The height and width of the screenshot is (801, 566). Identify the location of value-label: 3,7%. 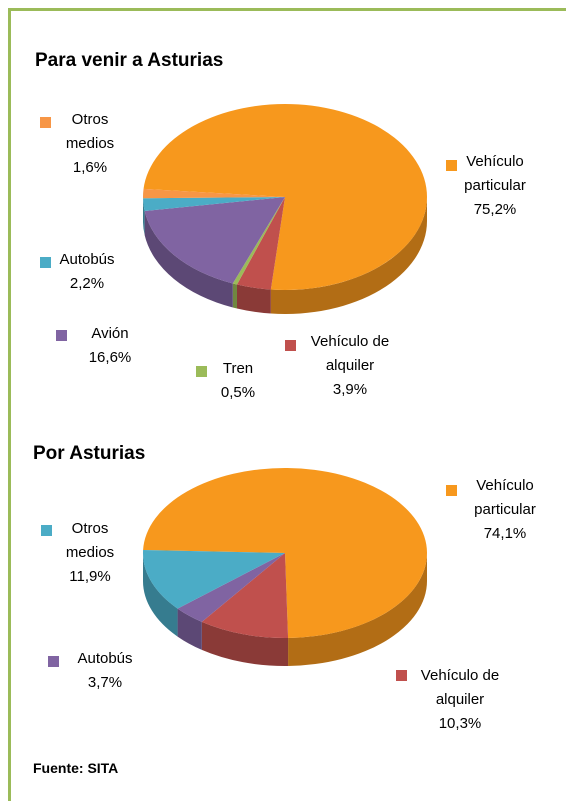
(105, 682).